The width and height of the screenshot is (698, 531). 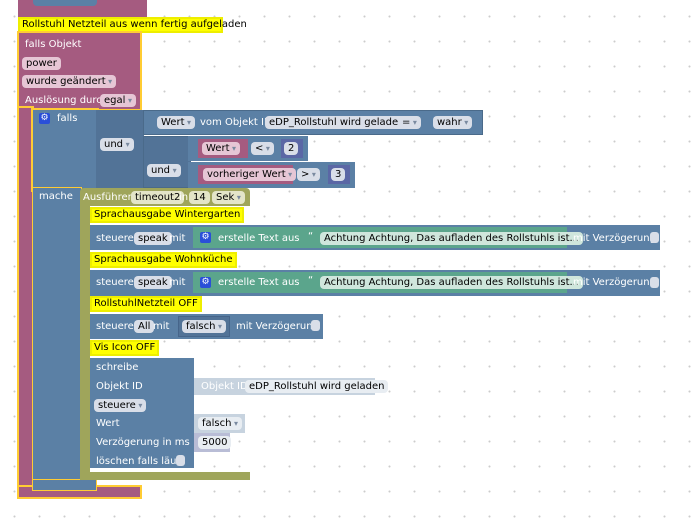 I want to click on if-block-arm, so click(x=57, y=335).